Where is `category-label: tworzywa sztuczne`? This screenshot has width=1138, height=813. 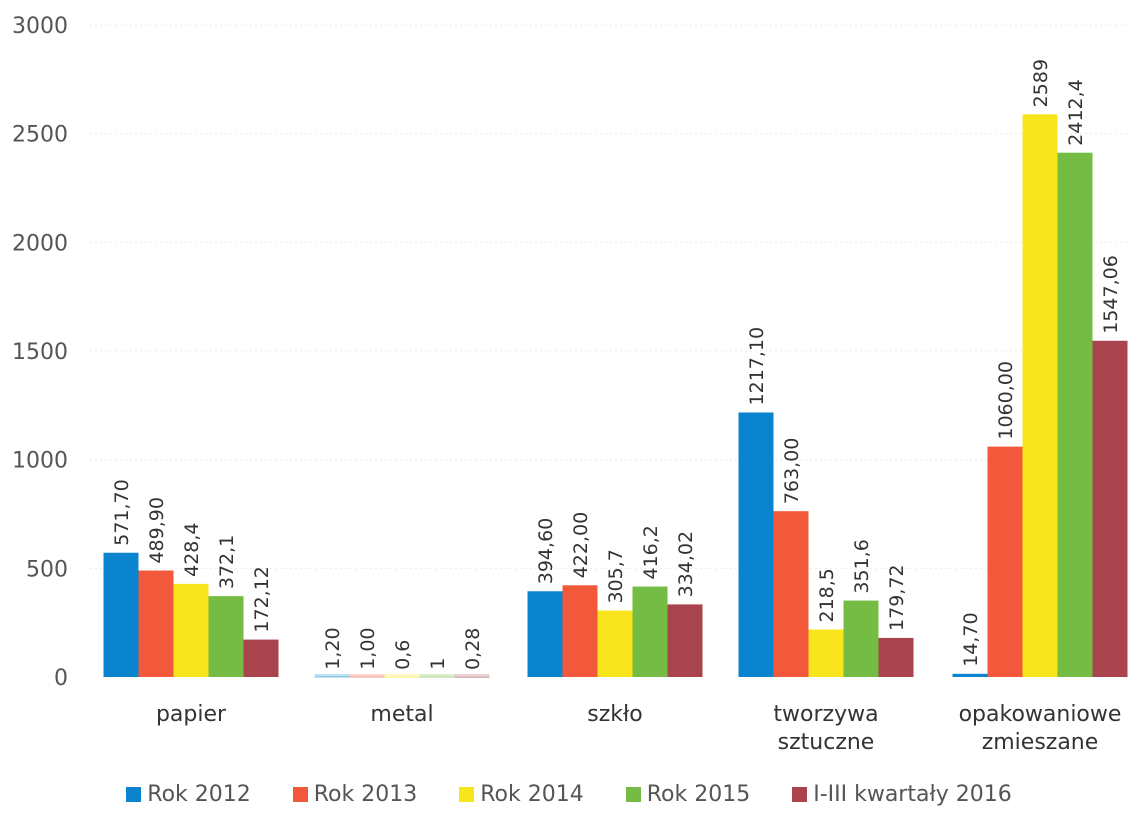
category-label: tworzywa sztuczne is located at coordinates (825, 728).